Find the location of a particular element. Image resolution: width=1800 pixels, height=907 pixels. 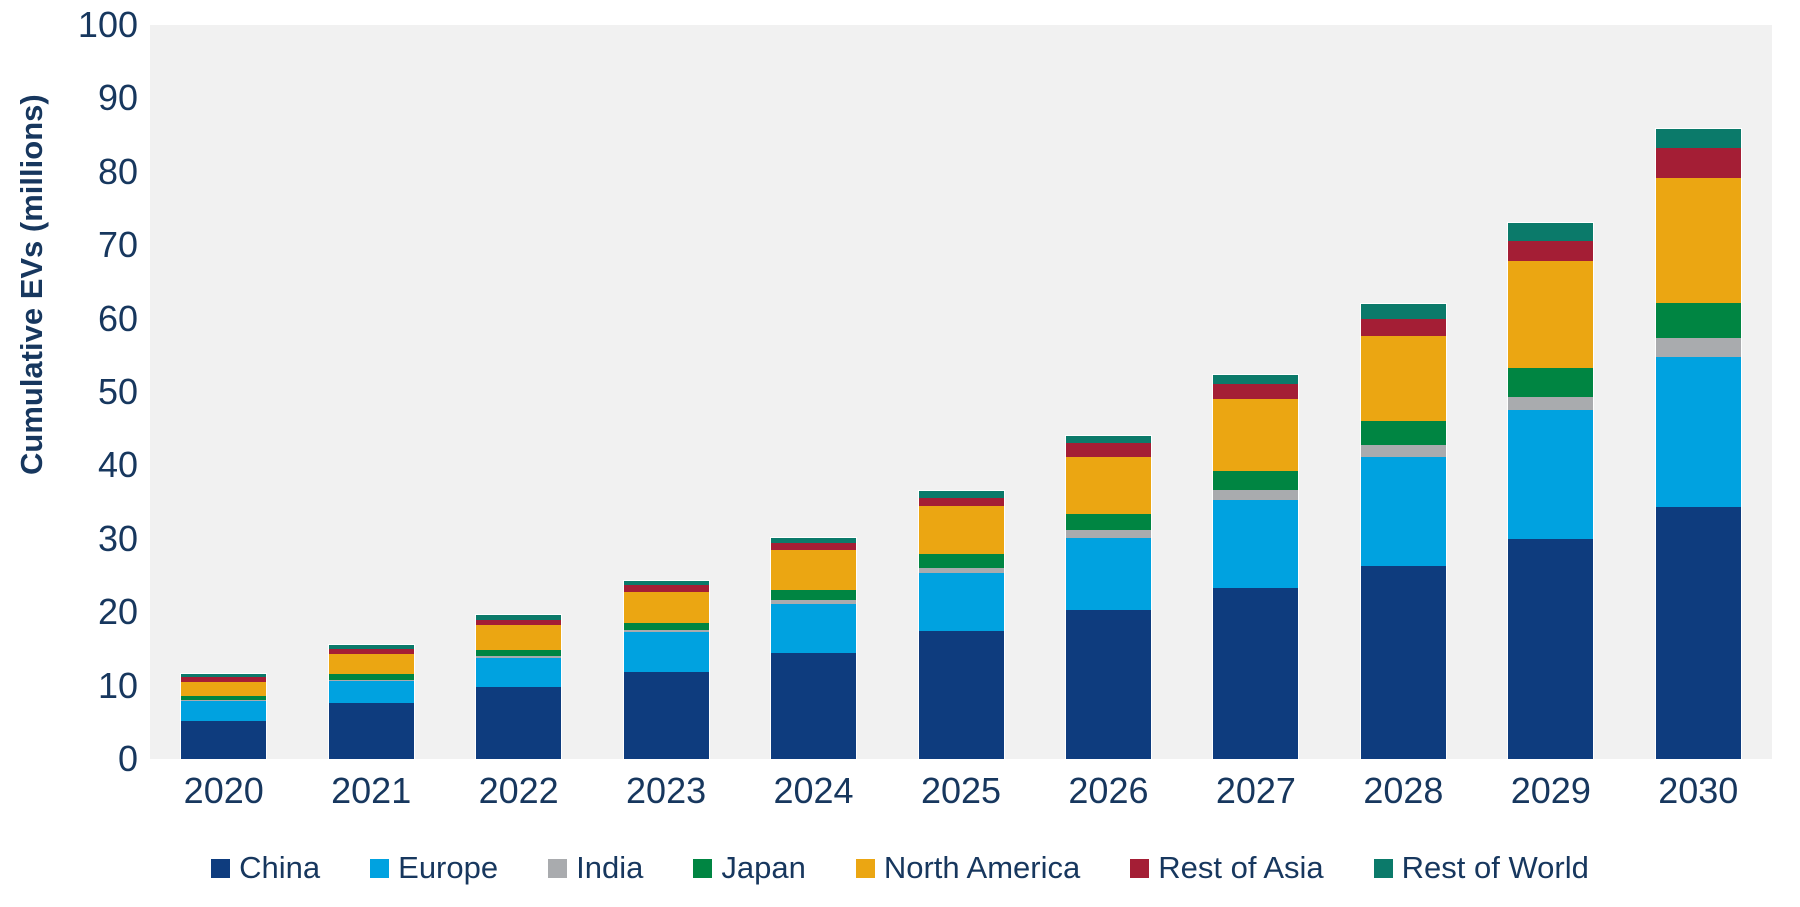

bar-2022 is located at coordinates (519, 687).